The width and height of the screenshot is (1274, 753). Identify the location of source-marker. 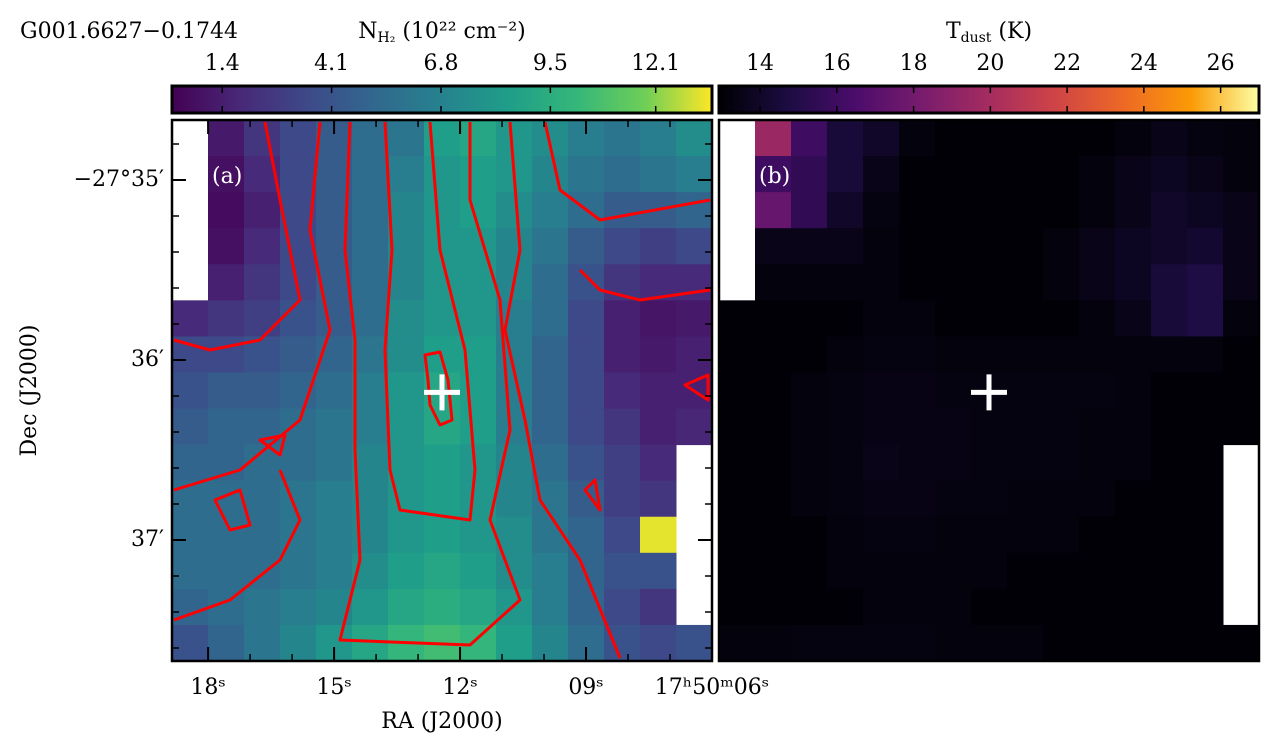
(442, 392).